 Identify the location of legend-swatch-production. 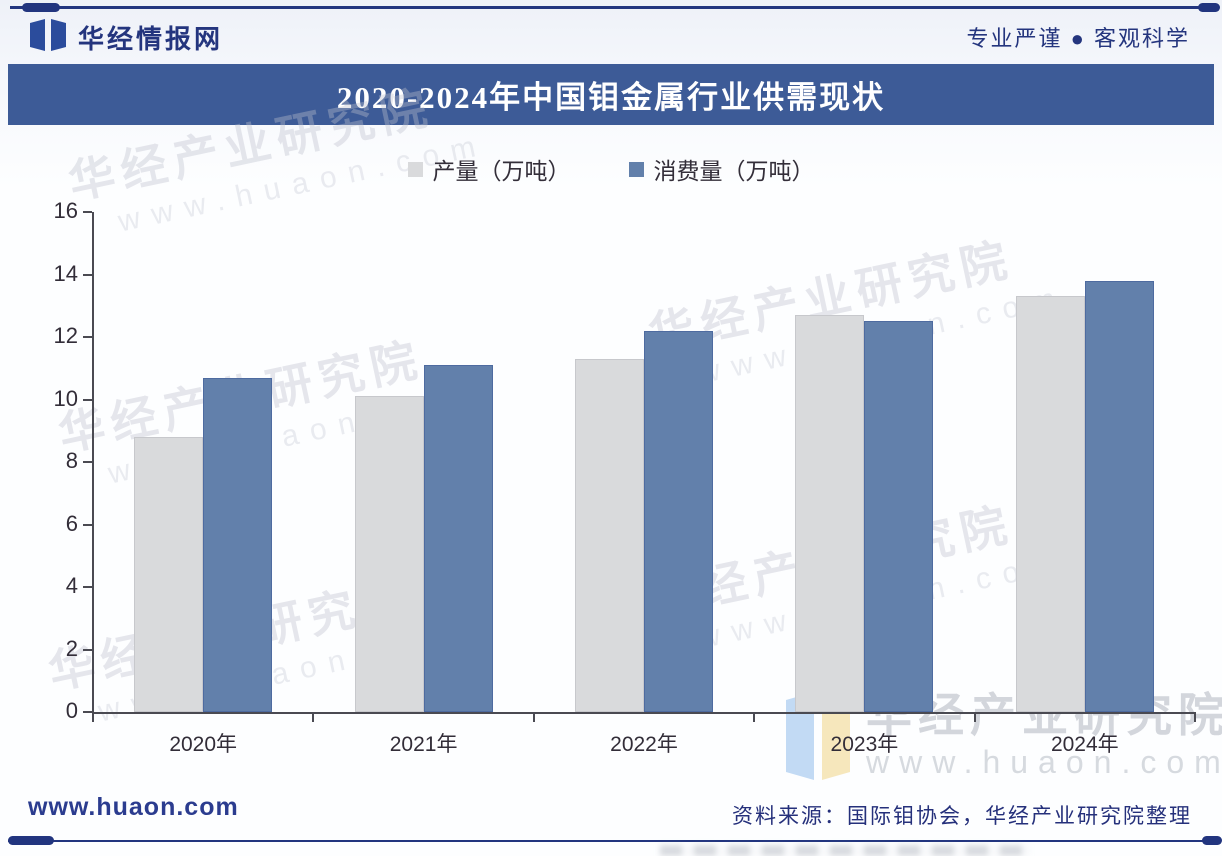
(415, 169).